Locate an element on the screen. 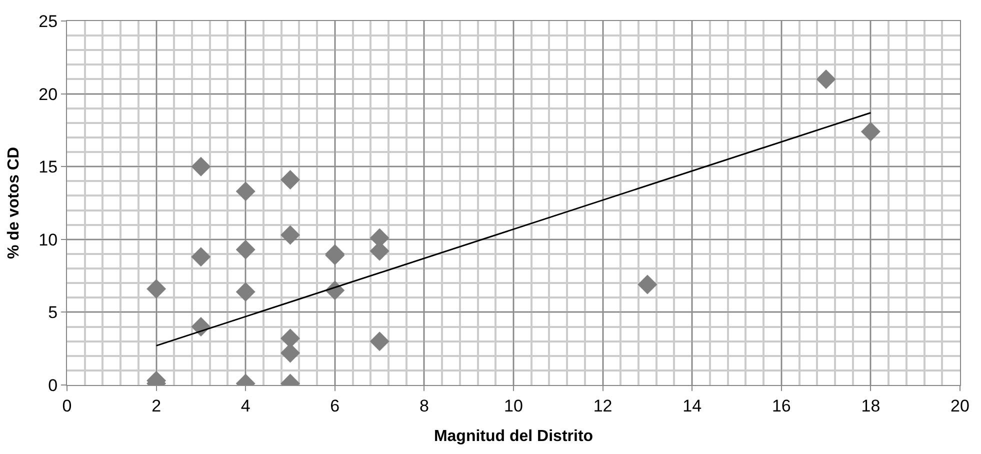 This screenshot has height=454, width=981. x-tick-label: 20 is located at coordinates (960, 406).